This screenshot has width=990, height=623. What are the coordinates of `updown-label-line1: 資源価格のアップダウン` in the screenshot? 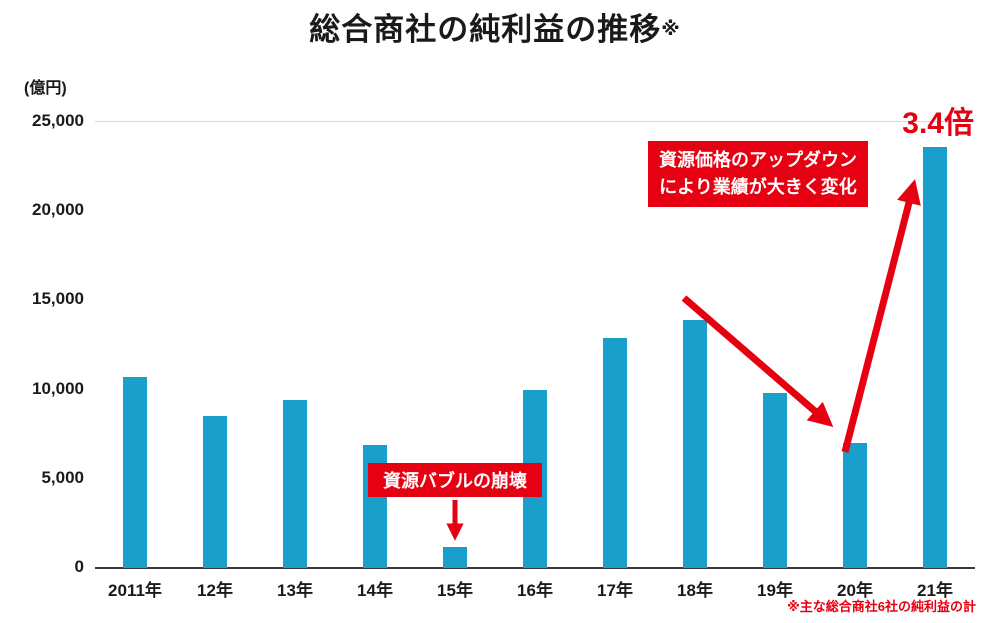 It's located at (758, 160).